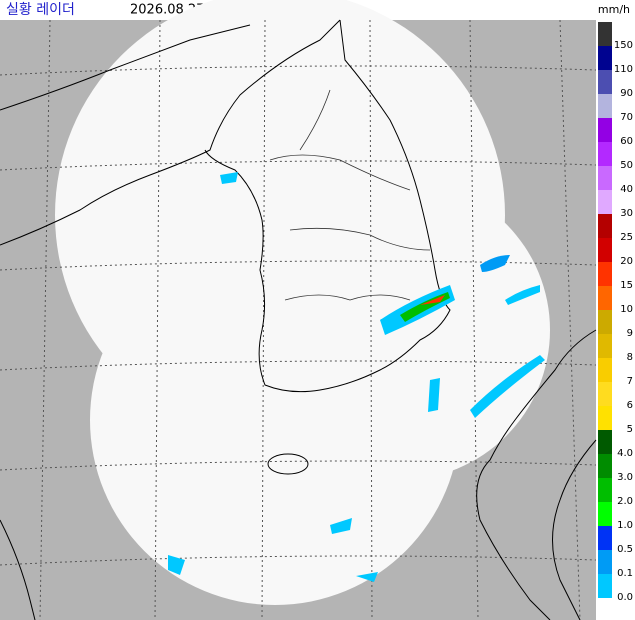 The width and height of the screenshot is (635, 620). What do you see at coordinates (625, 477) in the screenshot?
I see `legend-label: 3.0` at bounding box center [625, 477].